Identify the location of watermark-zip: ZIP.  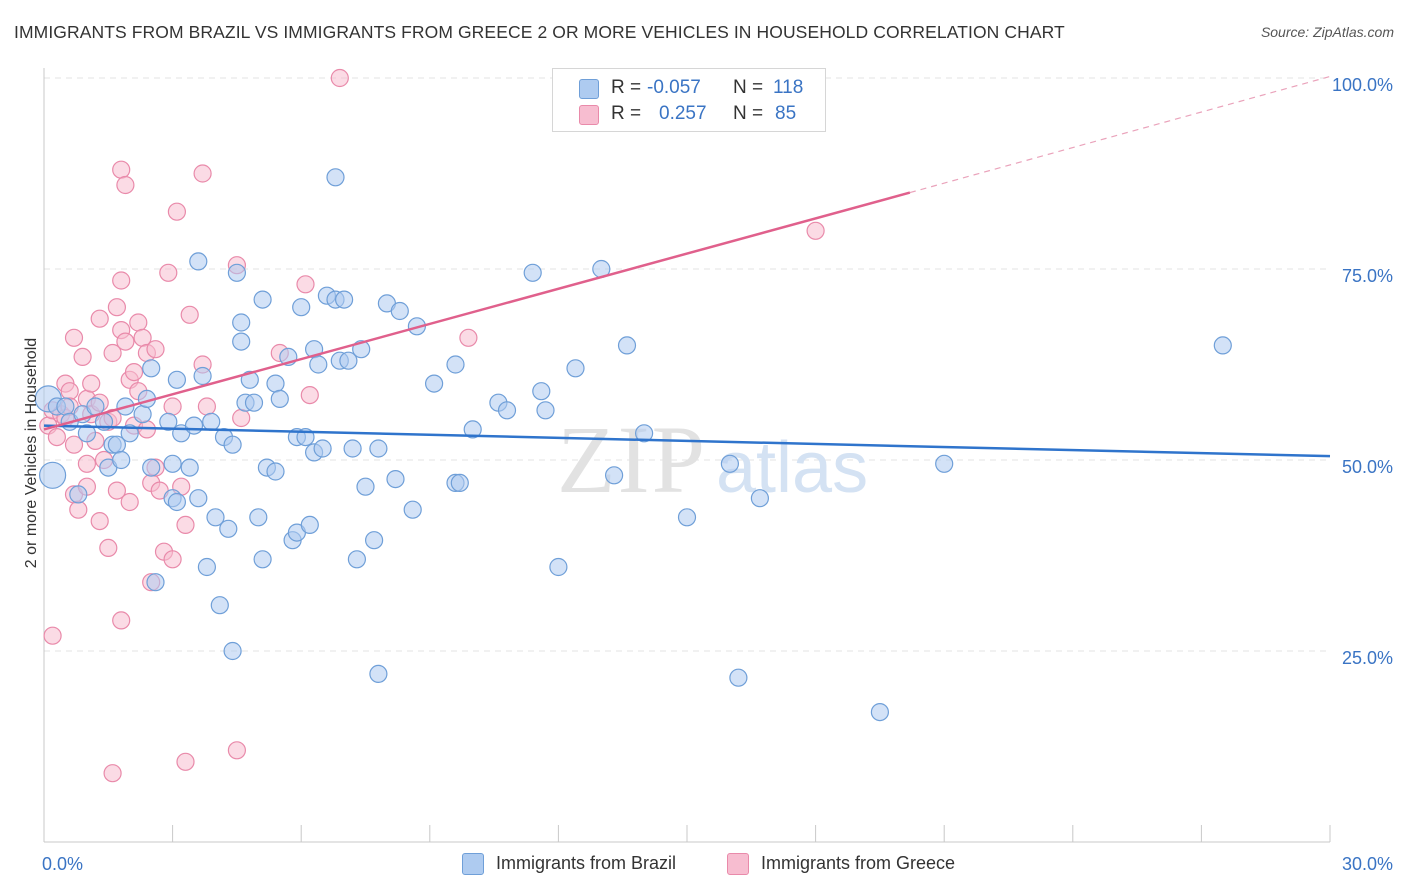
(632, 459).